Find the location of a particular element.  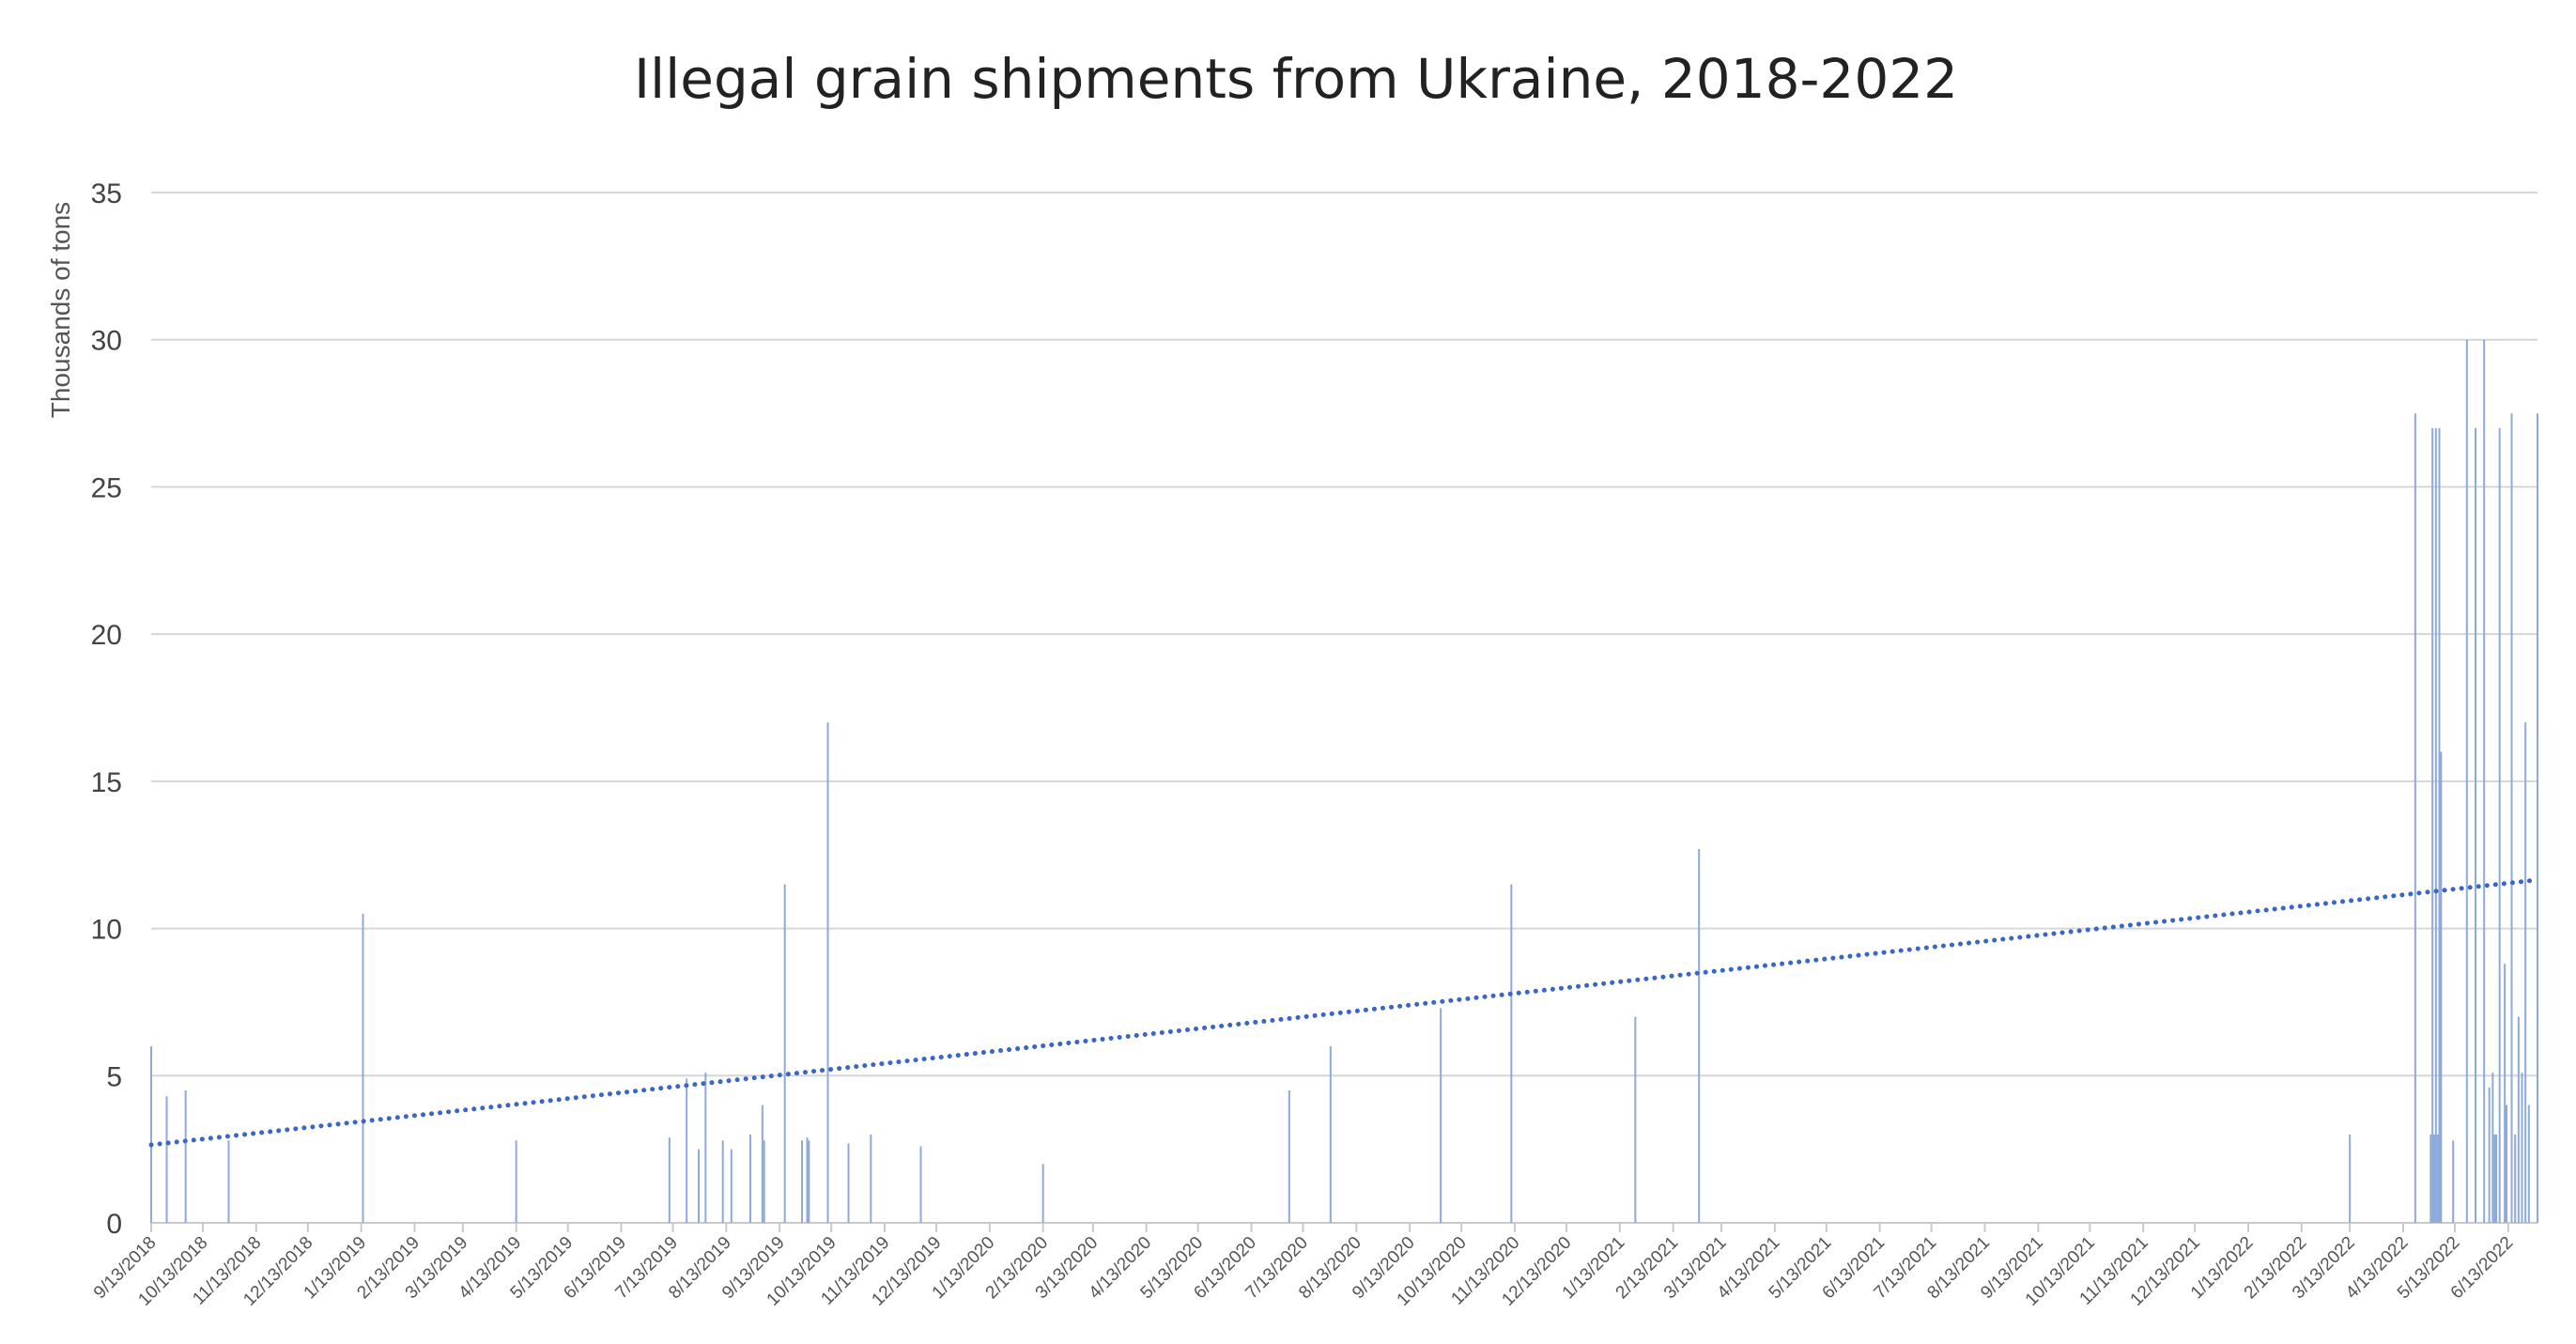

y-tick-label: 0 is located at coordinates (114, 1224).